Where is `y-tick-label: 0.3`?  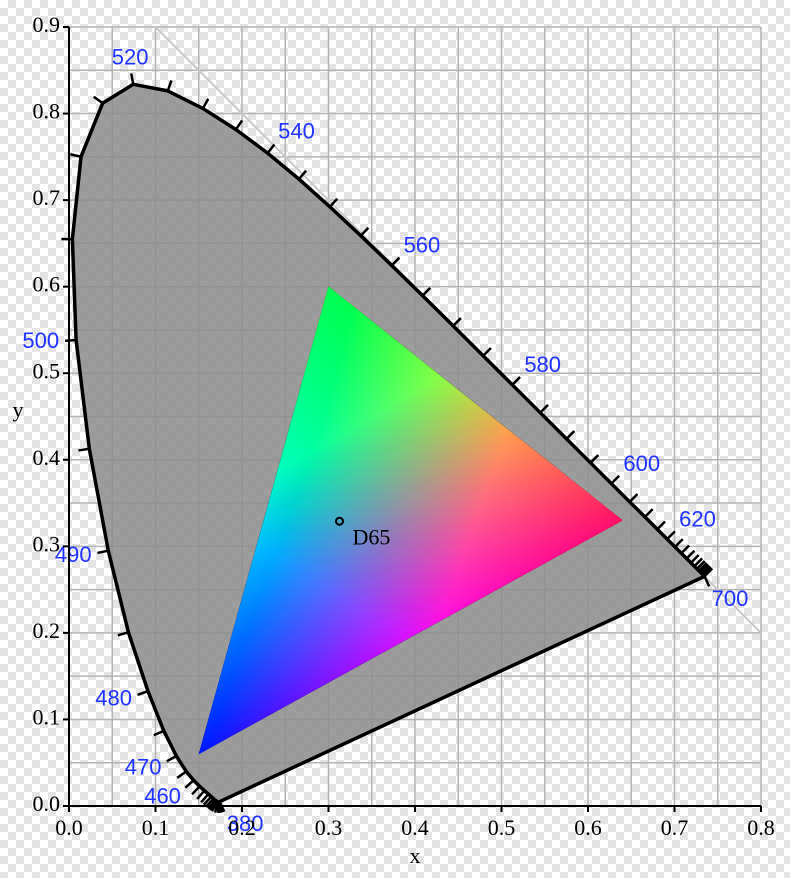
y-tick-label: 0.3 is located at coordinates (47, 543).